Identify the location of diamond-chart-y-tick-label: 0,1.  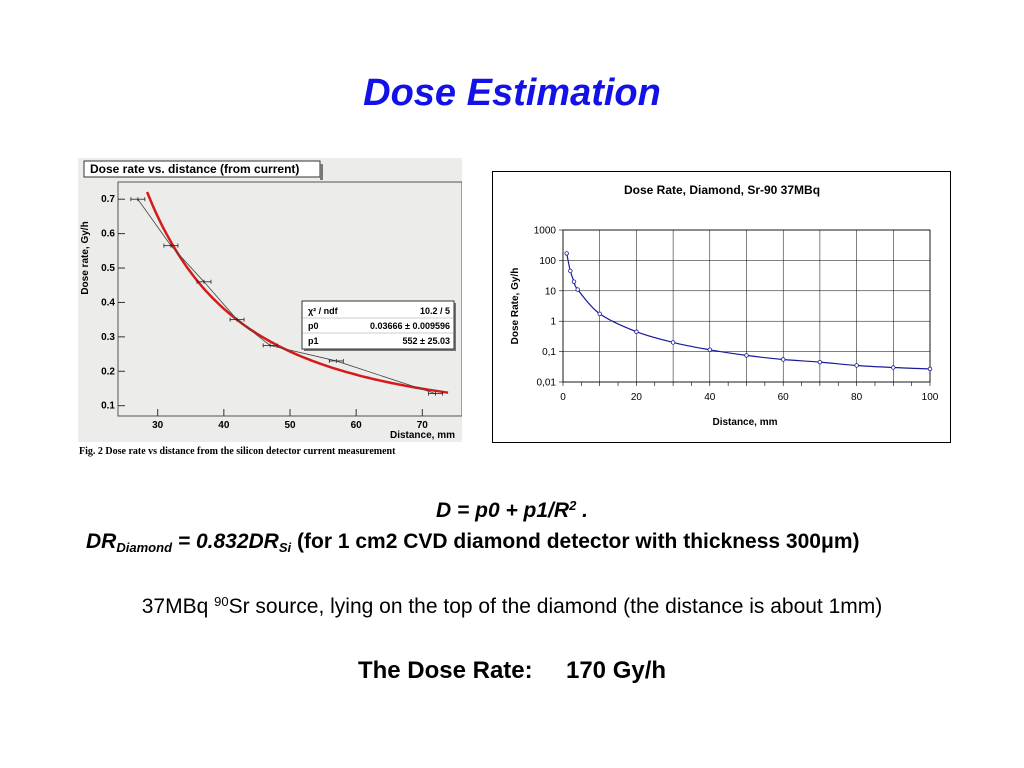
(549, 352).